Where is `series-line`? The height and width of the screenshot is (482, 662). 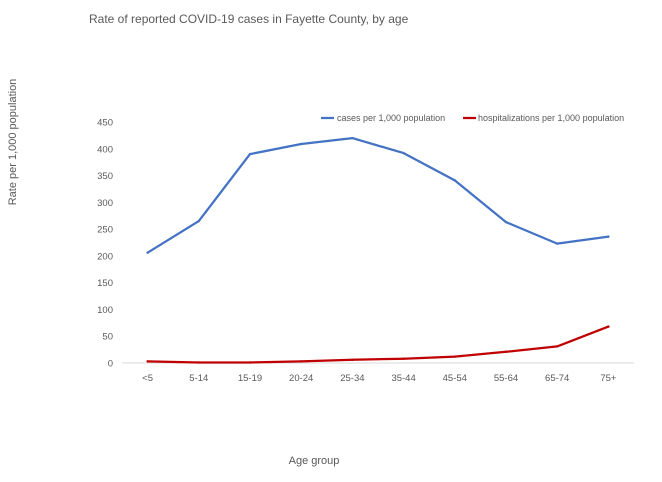
series-line is located at coordinates (378, 344).